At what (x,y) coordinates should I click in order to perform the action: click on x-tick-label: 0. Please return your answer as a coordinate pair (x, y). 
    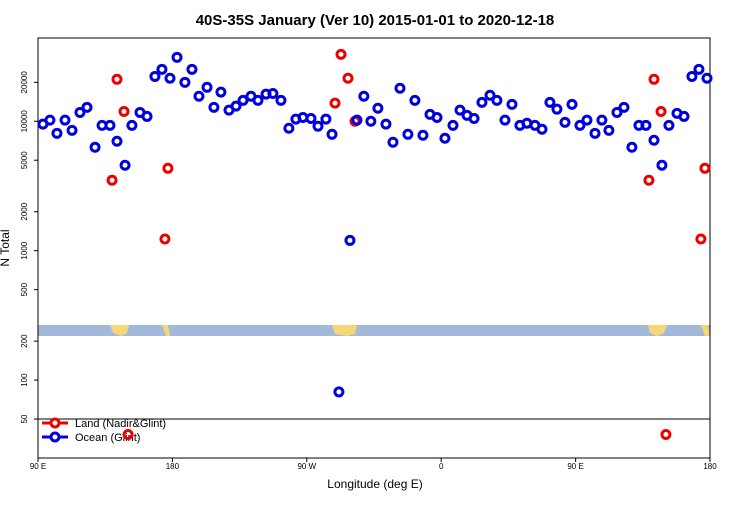
    Looking at the image, I should click on (441, 466).